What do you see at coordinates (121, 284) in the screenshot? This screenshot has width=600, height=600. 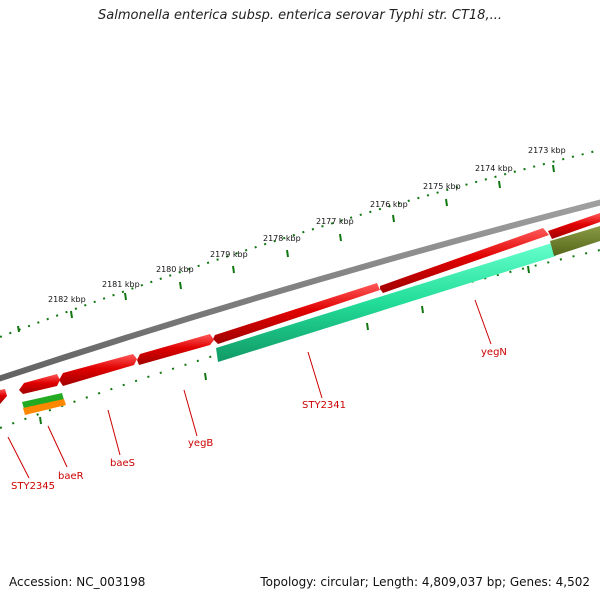 I see `scale-label-2181: 2181 kbp` at bounding box center [121, 284].